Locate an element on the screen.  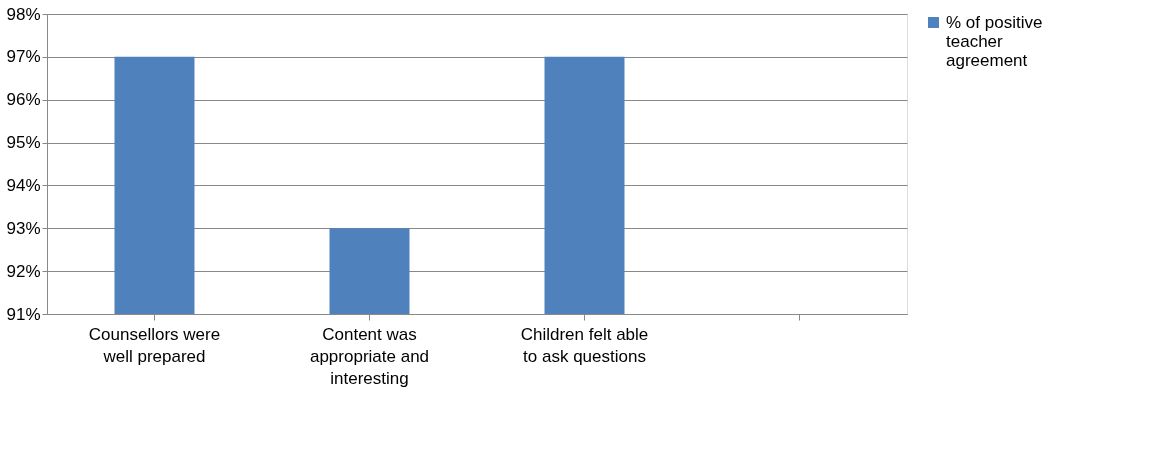
y-tick-label: 92% is located at coordinates (23, 271).